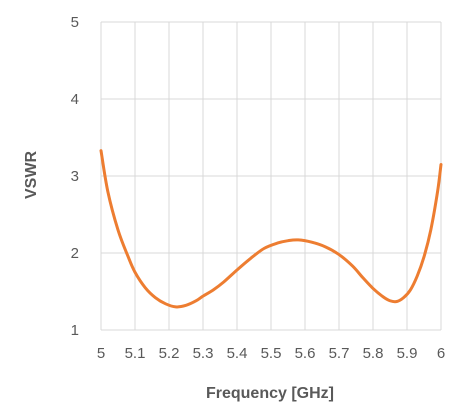 This screenshot has height=407, width=449. I want to click on x-tick-label: 5, so click(101, 353).